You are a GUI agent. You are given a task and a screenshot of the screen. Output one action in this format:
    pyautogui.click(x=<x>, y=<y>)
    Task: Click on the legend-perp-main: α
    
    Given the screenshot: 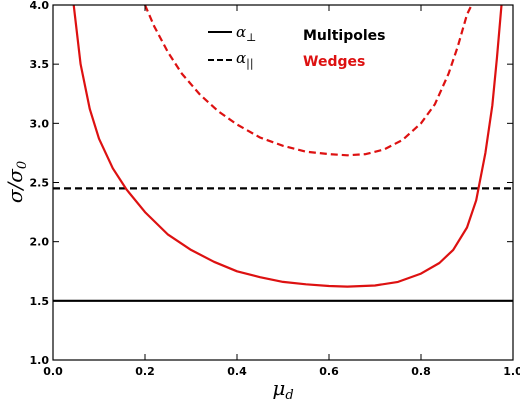 What is the action you would take?
    pyautogui.click(x=241, y=32)
    